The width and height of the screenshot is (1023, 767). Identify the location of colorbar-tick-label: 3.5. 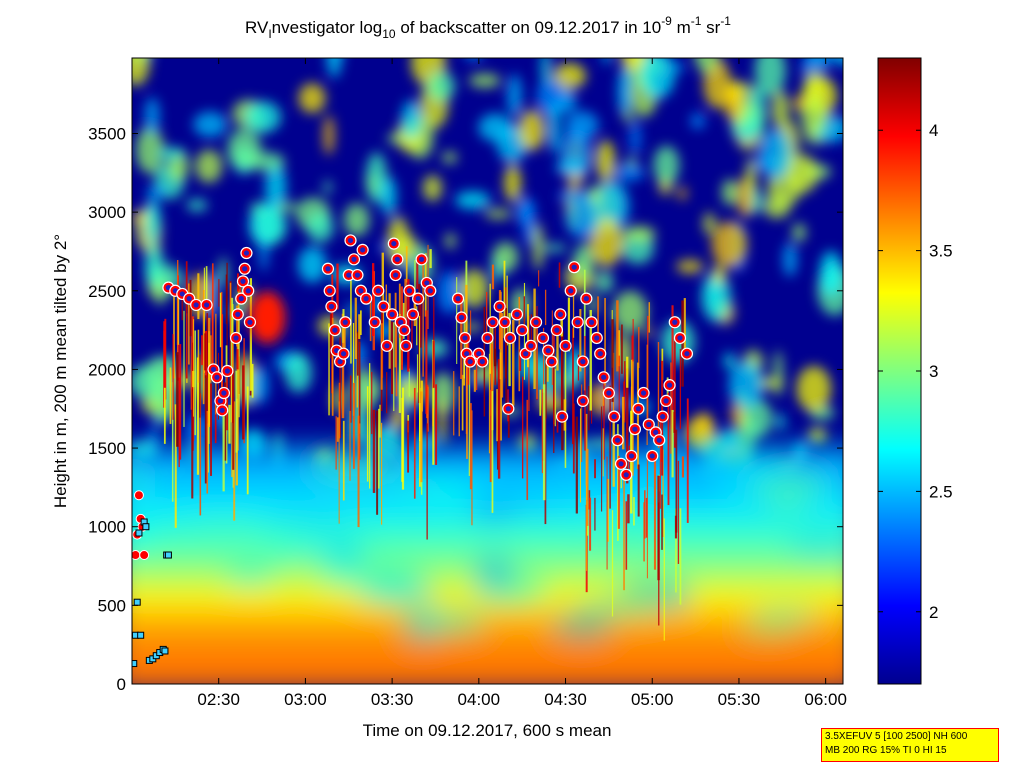
(941, 251).